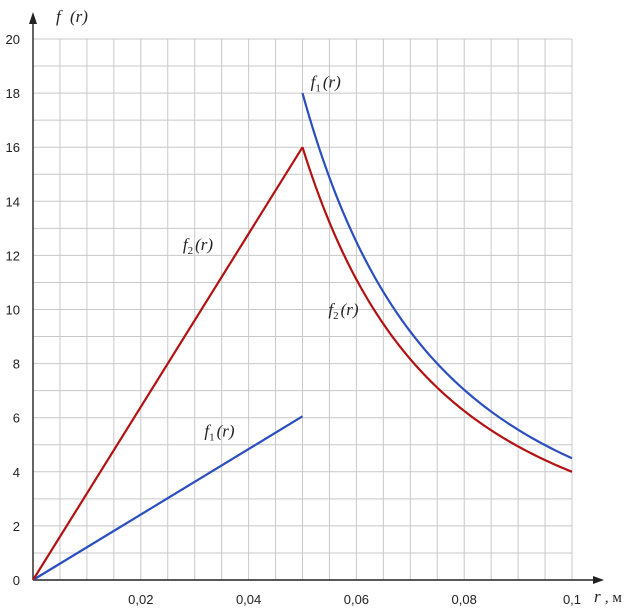 This screenshot has width=632, height=613. I want to click on x-axis-unit: , м, so click(614, 598).